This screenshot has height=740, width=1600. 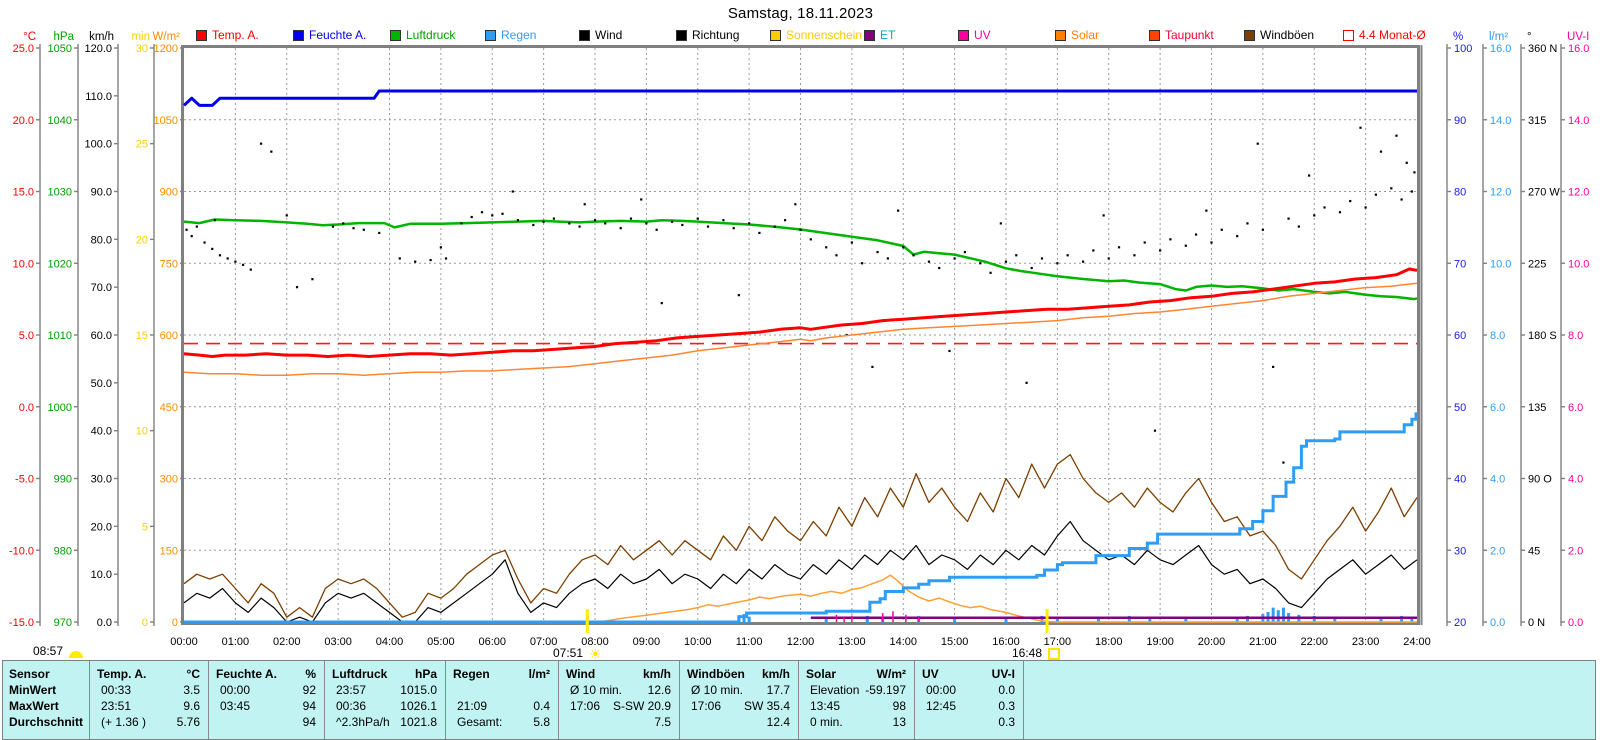 I want to click on series-feuchte-line, so click(x=799, y=98).